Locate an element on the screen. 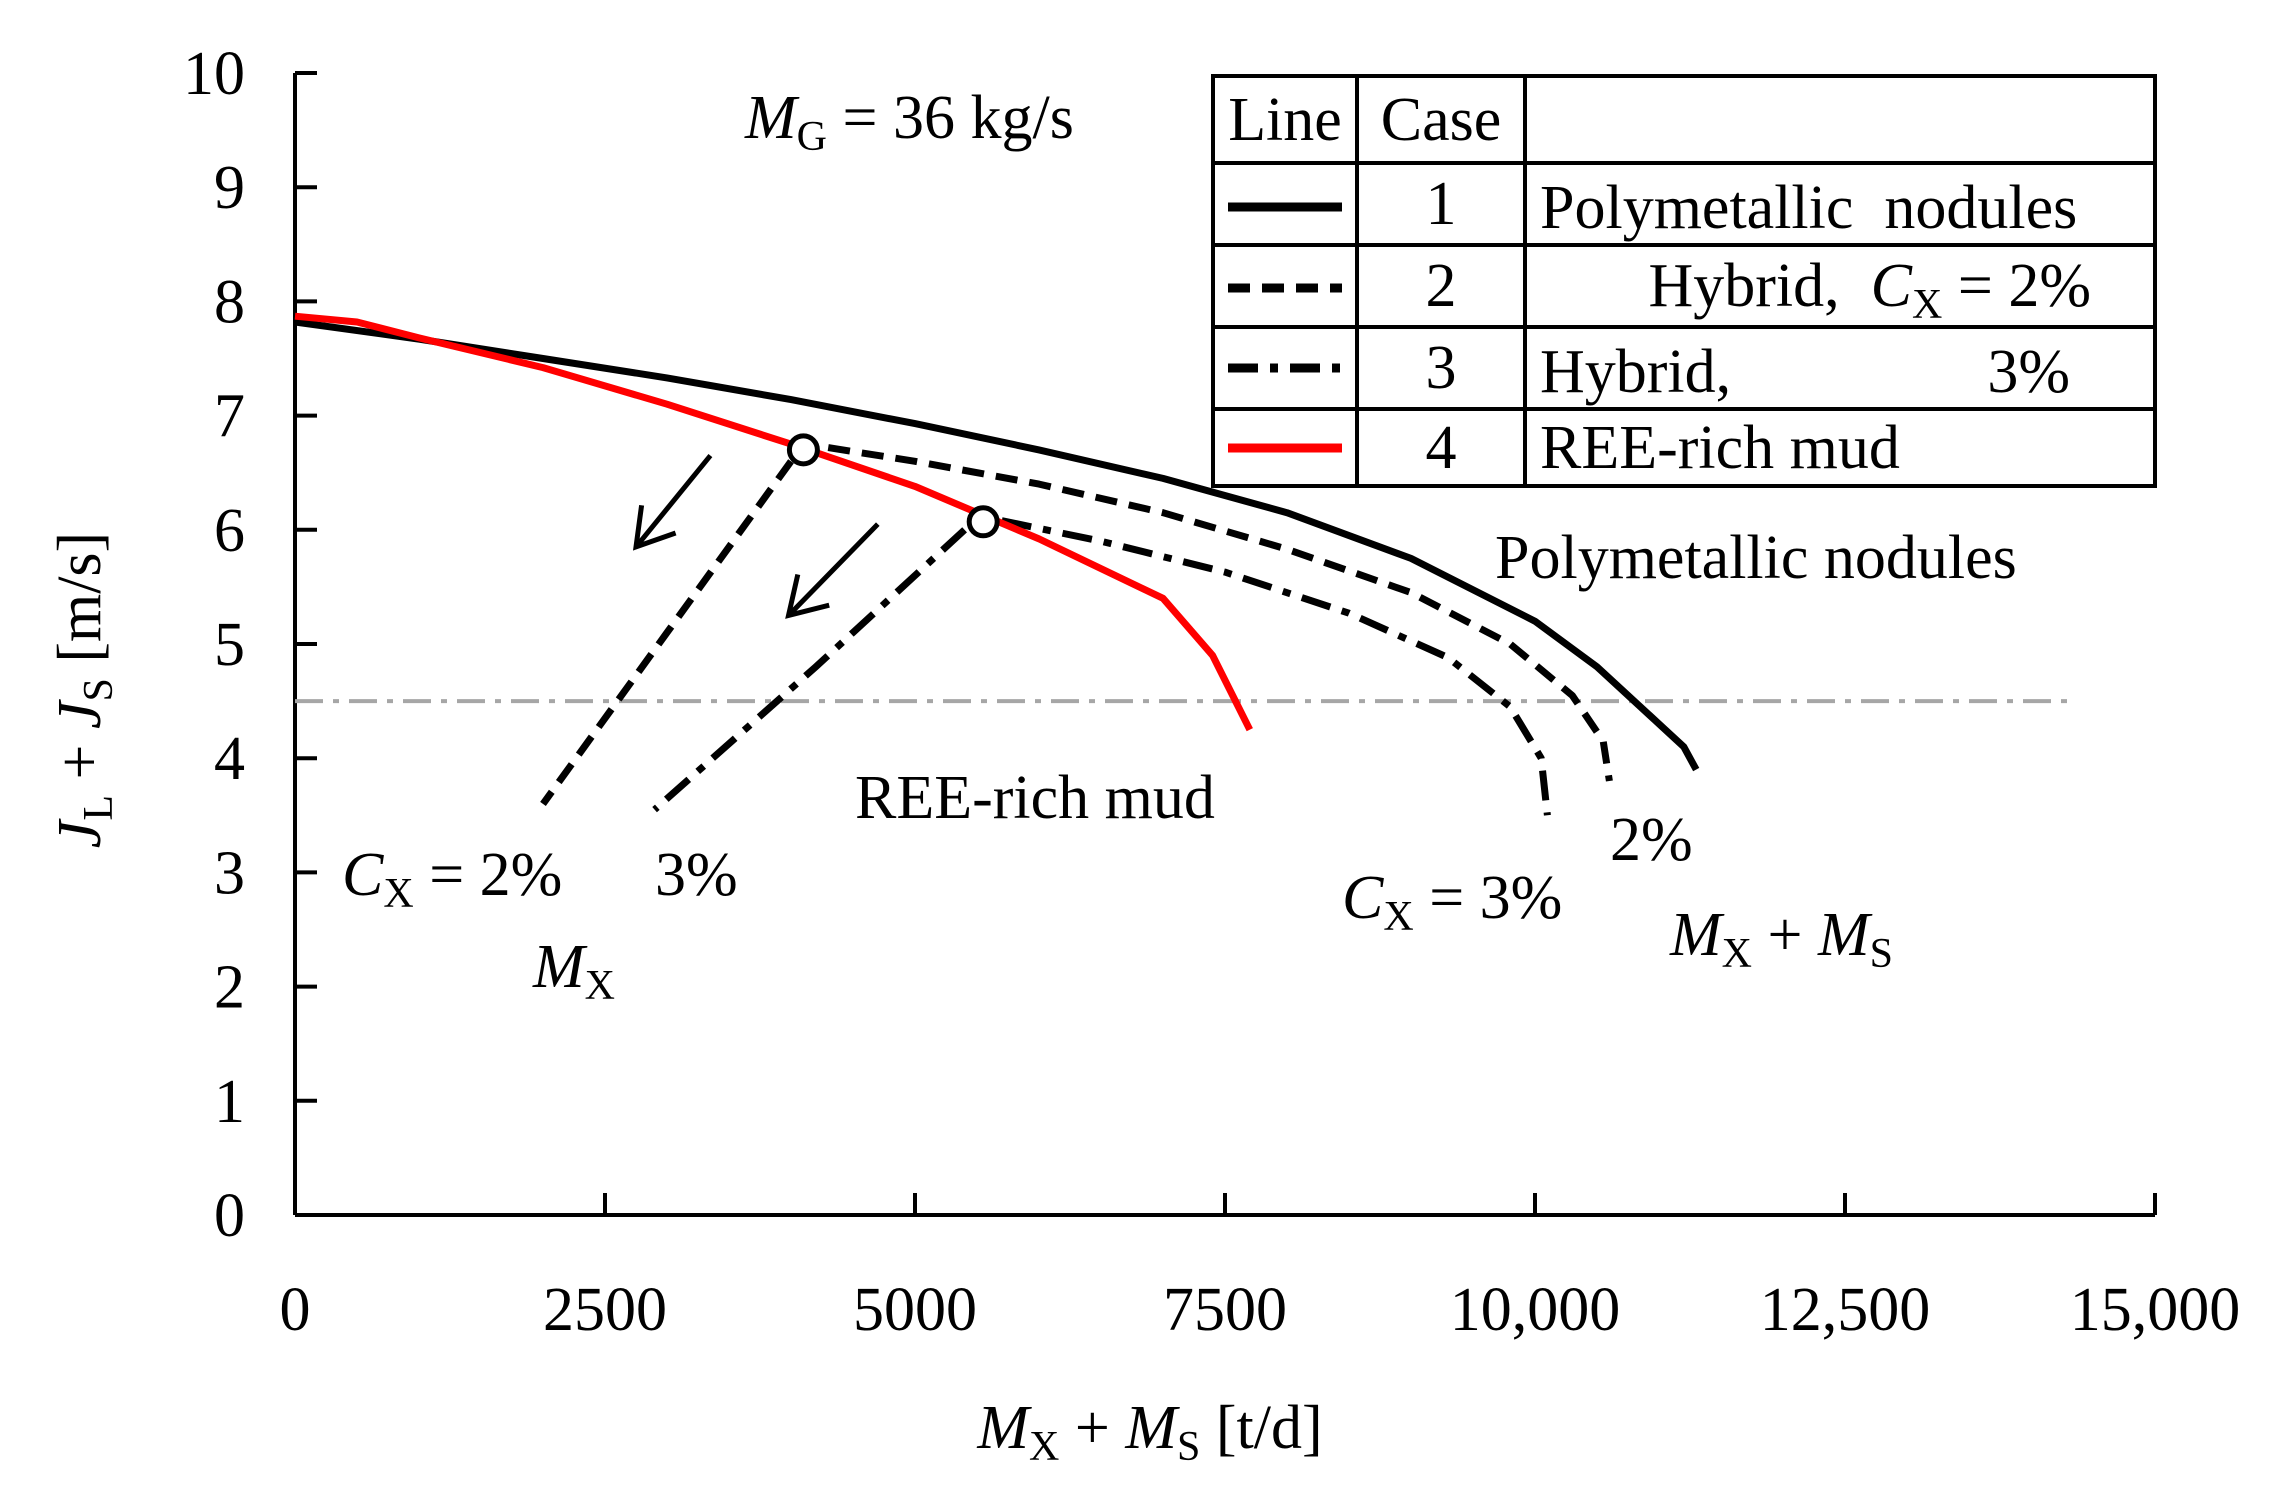 This screenshot has height=1490, width=2278. legend-label-1: Polymetallic nodules is located at coordinates (1808, 208).